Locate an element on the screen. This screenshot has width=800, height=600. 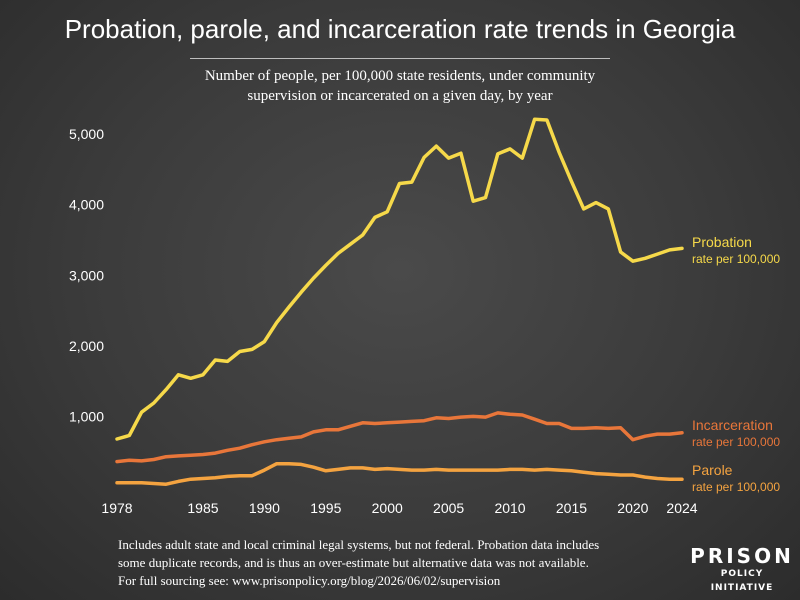
logo-wordmark-top: PRISON is located at coordinates (742, 556).